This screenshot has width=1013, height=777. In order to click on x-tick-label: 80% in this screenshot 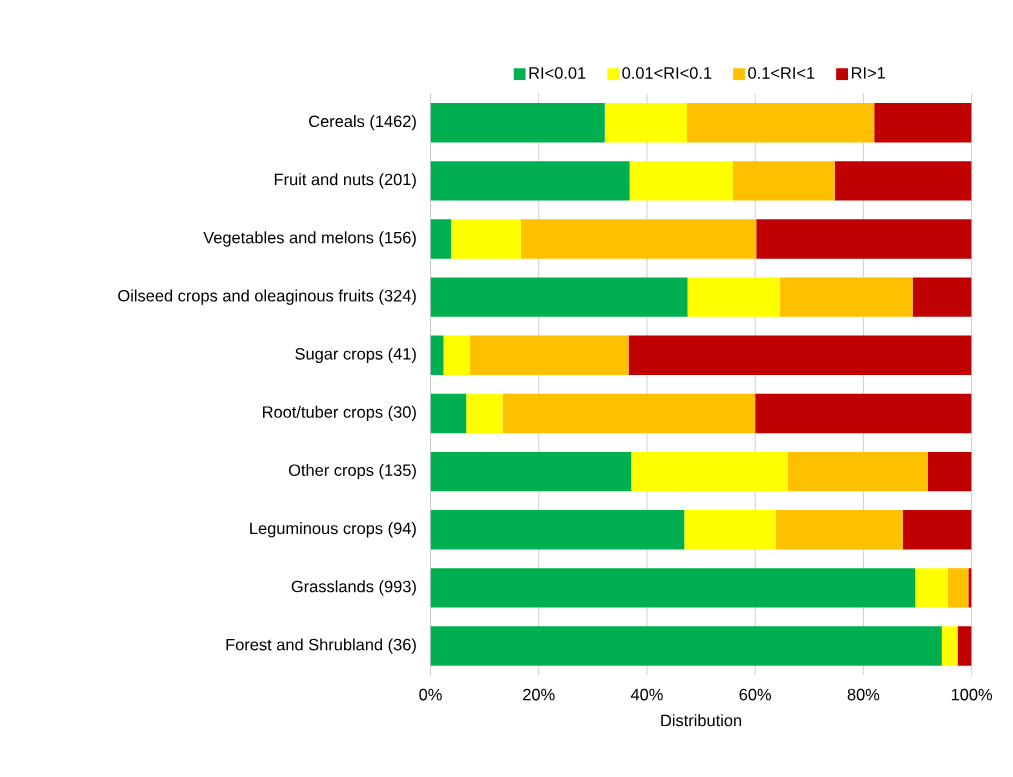, I will do `click(863, 694)`.